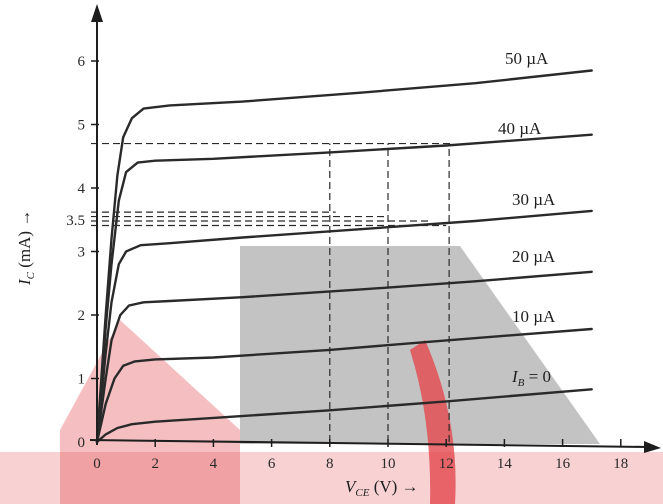 The height and width of the screenshot is (504, 663). I want to click on y-tick-1: 1, so click(82, 380).